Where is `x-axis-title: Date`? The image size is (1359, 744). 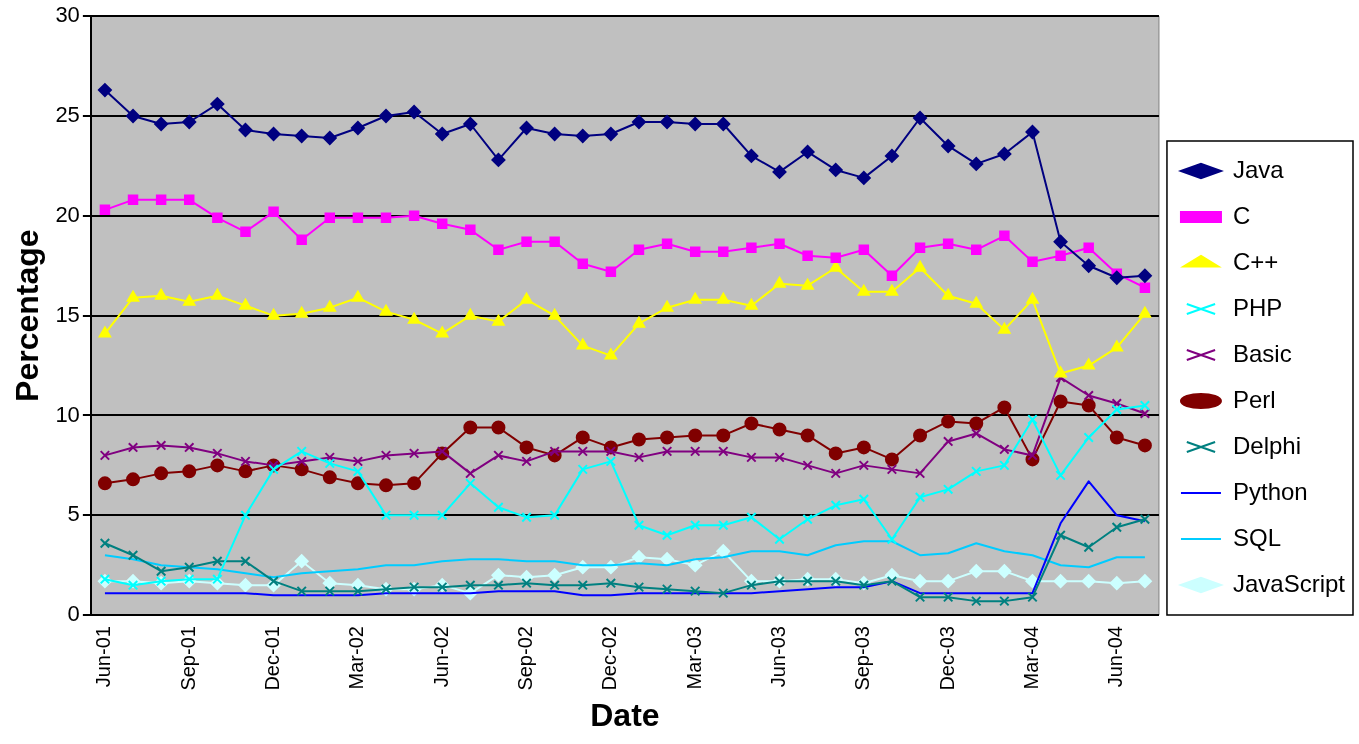 x-axis-title: Date is located at coordinates (625, 714).